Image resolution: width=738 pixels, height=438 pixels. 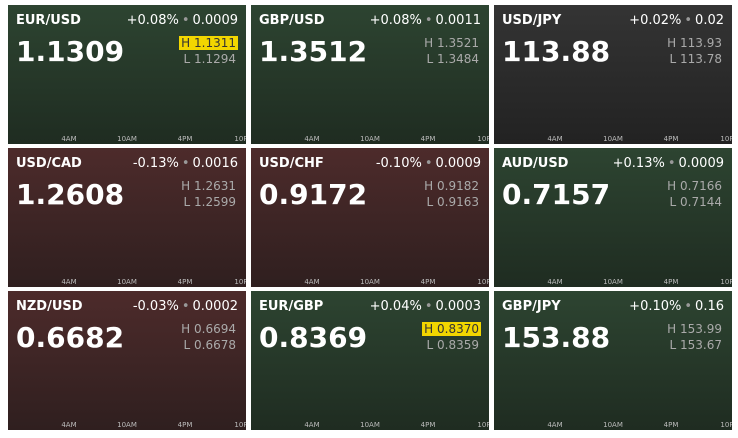 What do you see at coordinates (535, 163) in the screenshot?
I see `pair-name: AUD/USD` at bounding box center [535, 163].